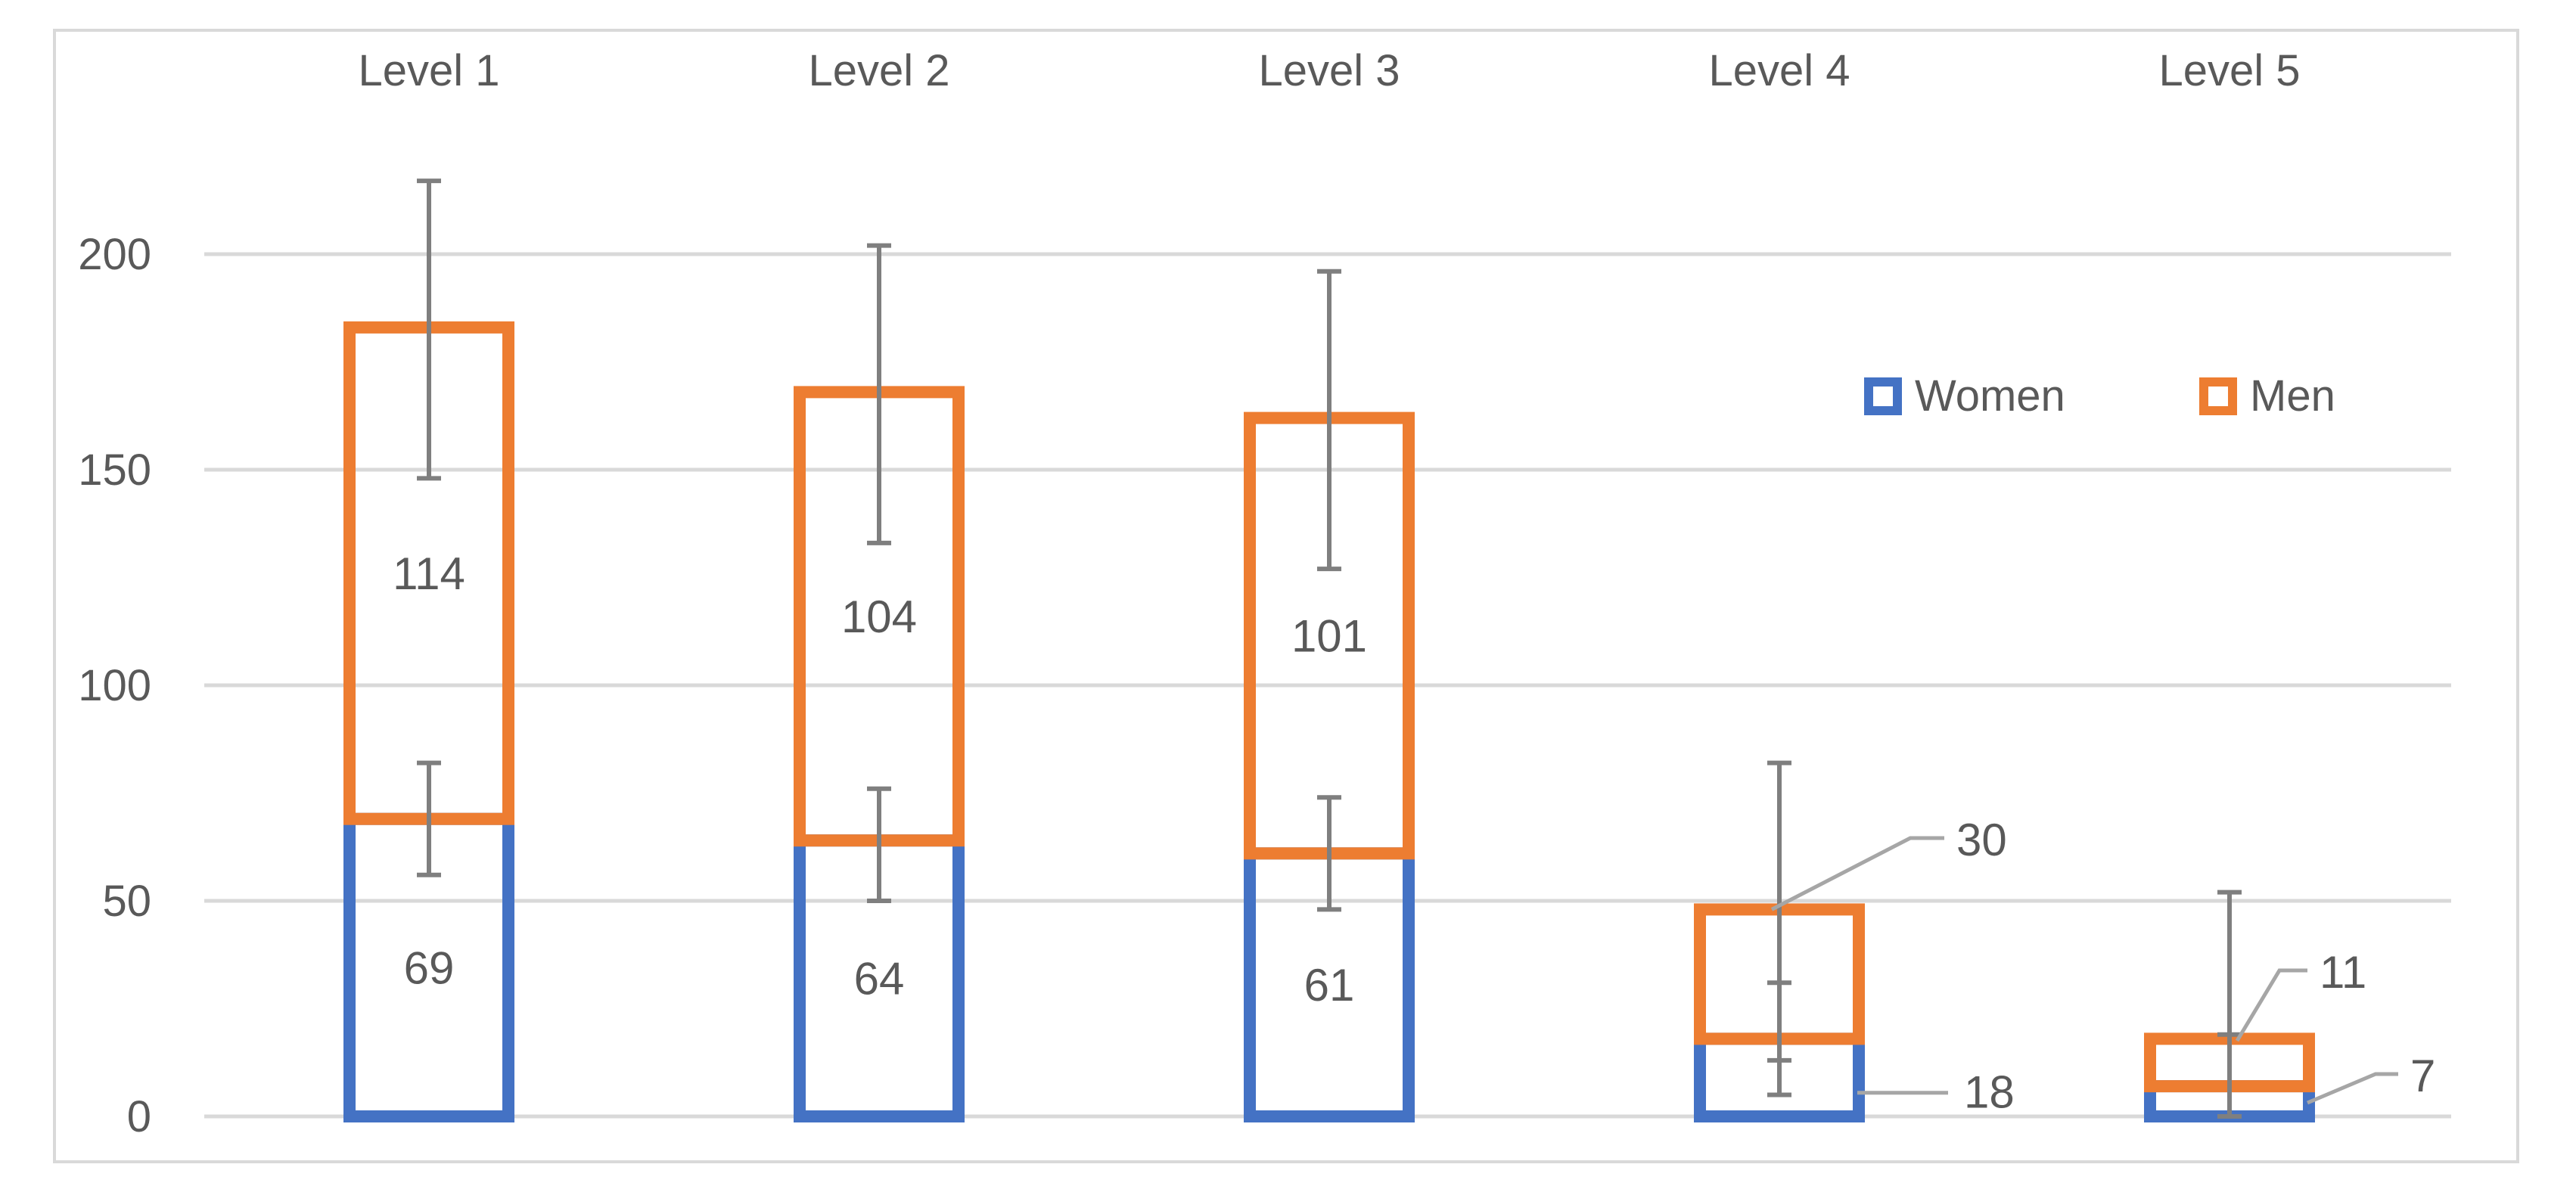 The image size is (2576, 1186). What do you see at coordinates (2343, 972) in the screenshot?
I see `data-label-men: 11` at bounding box center [2343, 972].